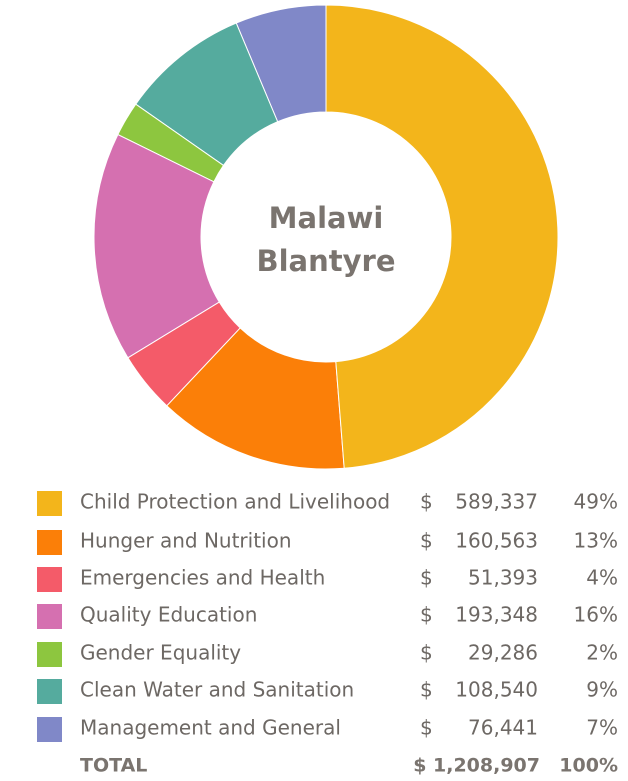 This screenshot has height=781, width=628. What do you see at coordinates (160, 653) in the screenshot?
I see `legend-label: Gender Equality` at bounding box center [160, 653].